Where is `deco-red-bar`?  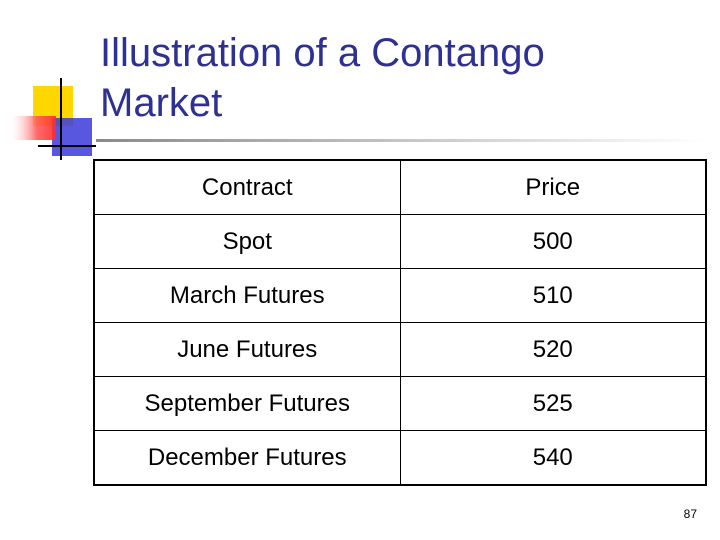 deco-red-bar is located at coordinates (32, 128).